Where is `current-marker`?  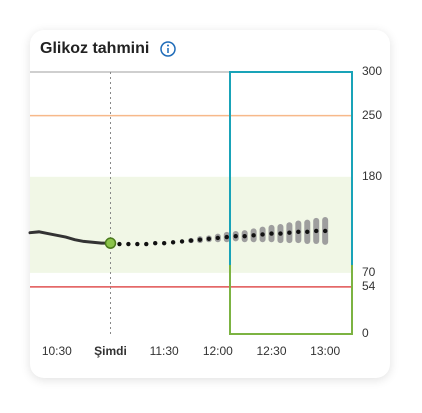 current-marker is located at coordinates (110, 243).